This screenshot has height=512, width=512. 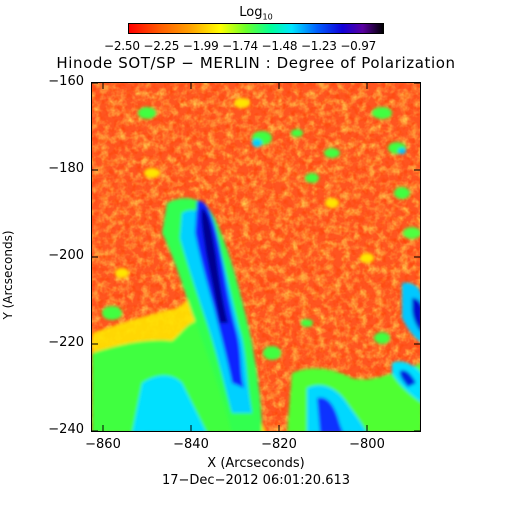 I want to click on x-tick-label: −820, so click(x=279, y=444).